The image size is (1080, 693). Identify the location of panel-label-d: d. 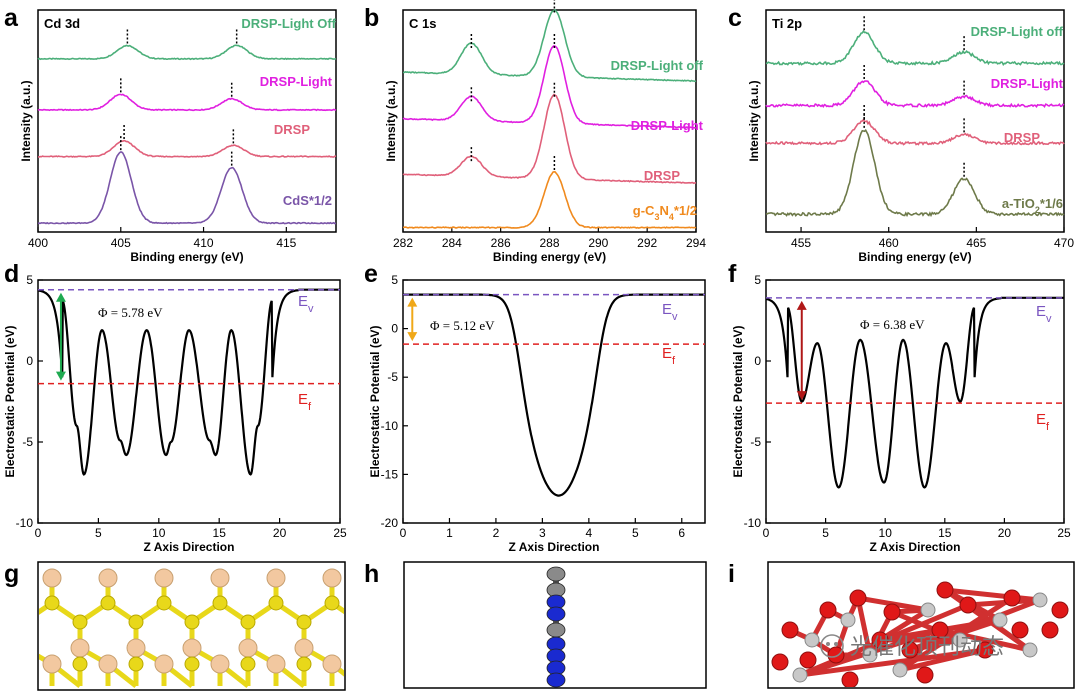
(11, 274).